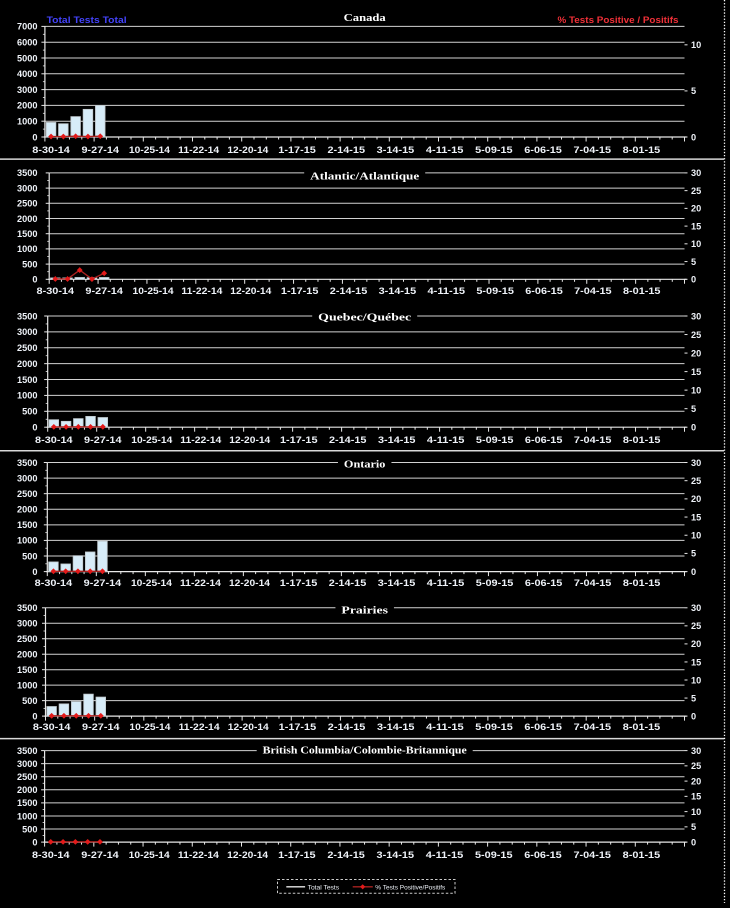 This screenshot has width=730, height=908. What do you see at coordinates (198, 150) in the screenshot?
I see `svg-text: 11-22-14` at bounding box center [198, 150].